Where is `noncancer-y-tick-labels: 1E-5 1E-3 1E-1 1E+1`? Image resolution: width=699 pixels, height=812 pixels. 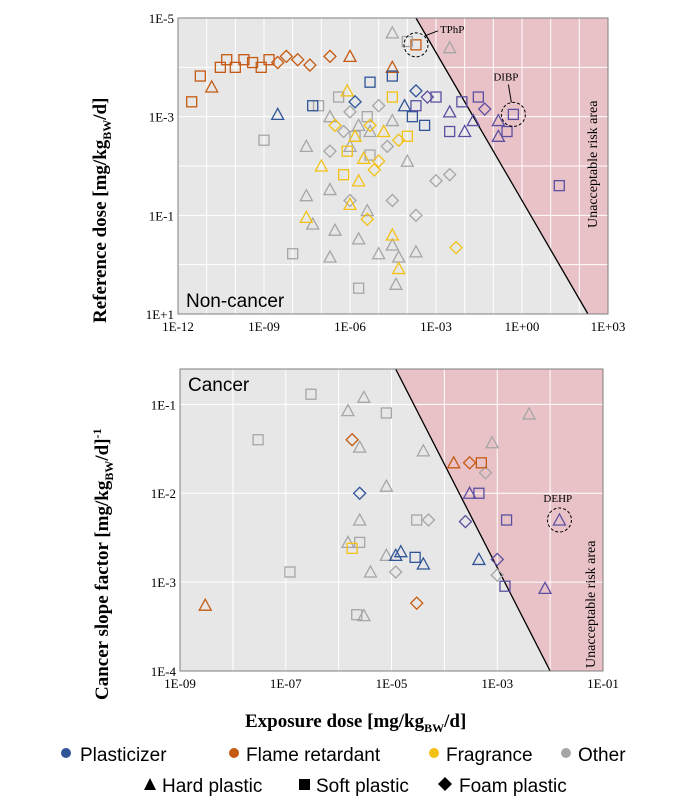 noncancer-y-tick-labels: 1E-5 1E-3 1E-1 1E+1 is located at coordinates (160, 166).